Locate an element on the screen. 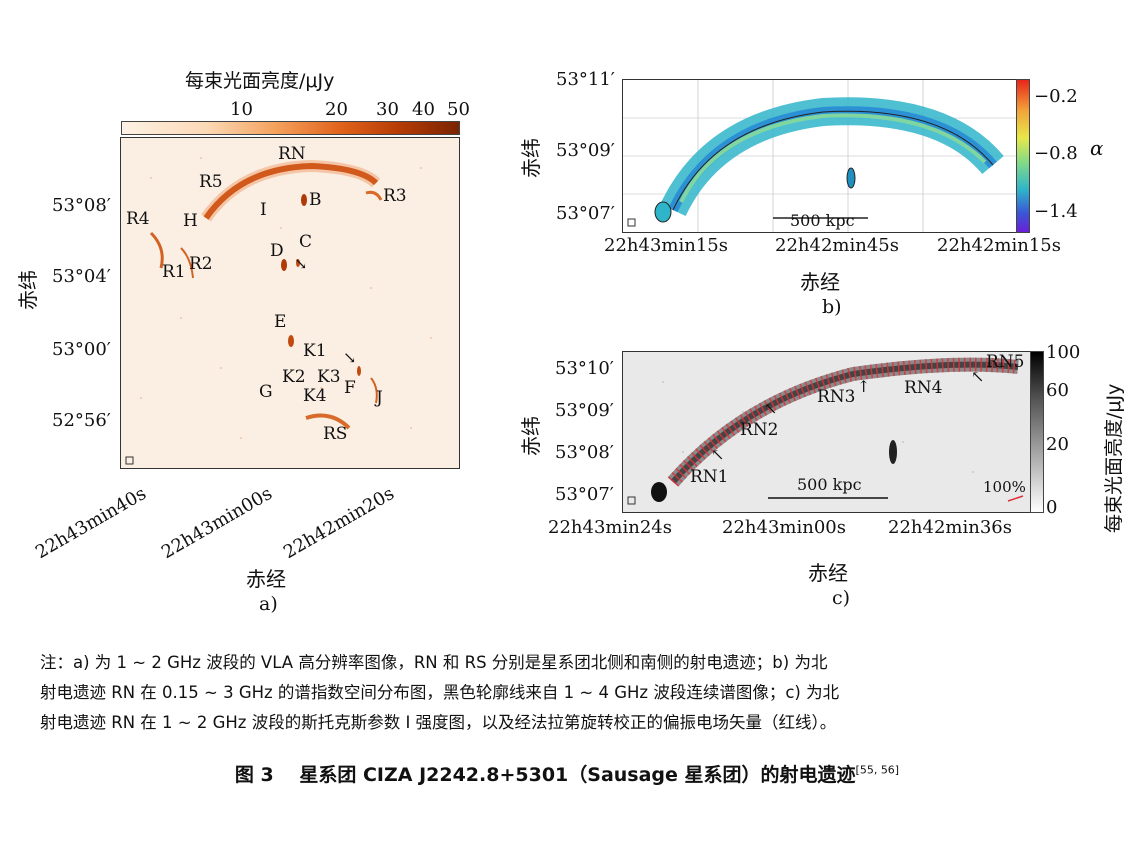 This screenshot has width=1134, height=850. label-K1: K1 is located at coordinates (315, 351).